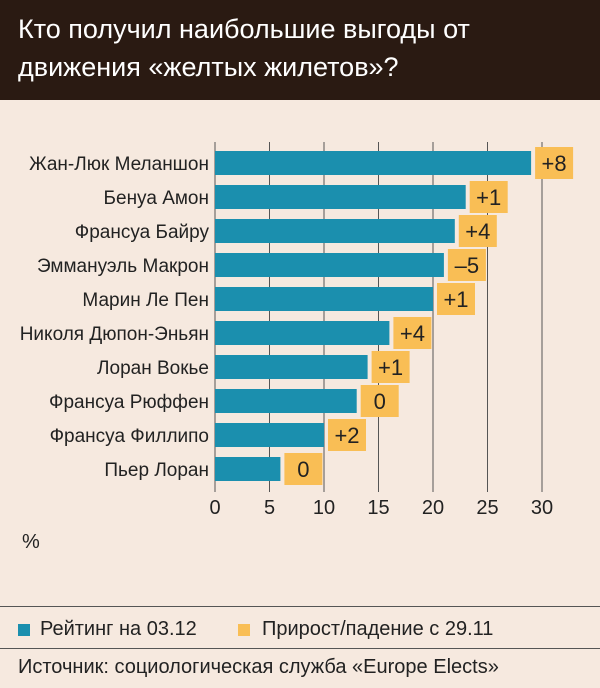  What do you see at coordinates (378, 508) in the screenshot?
I see `x-tick-label: 15` at bounding box center [378, 508].